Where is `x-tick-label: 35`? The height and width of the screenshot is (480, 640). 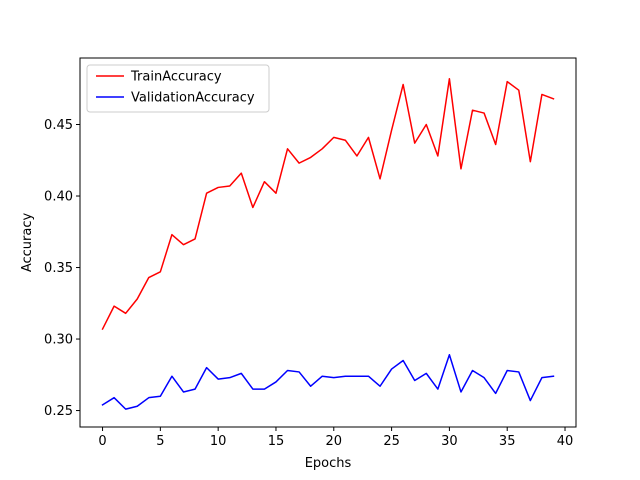 x-tick-label: 35 is located at coordinates (507, 441).